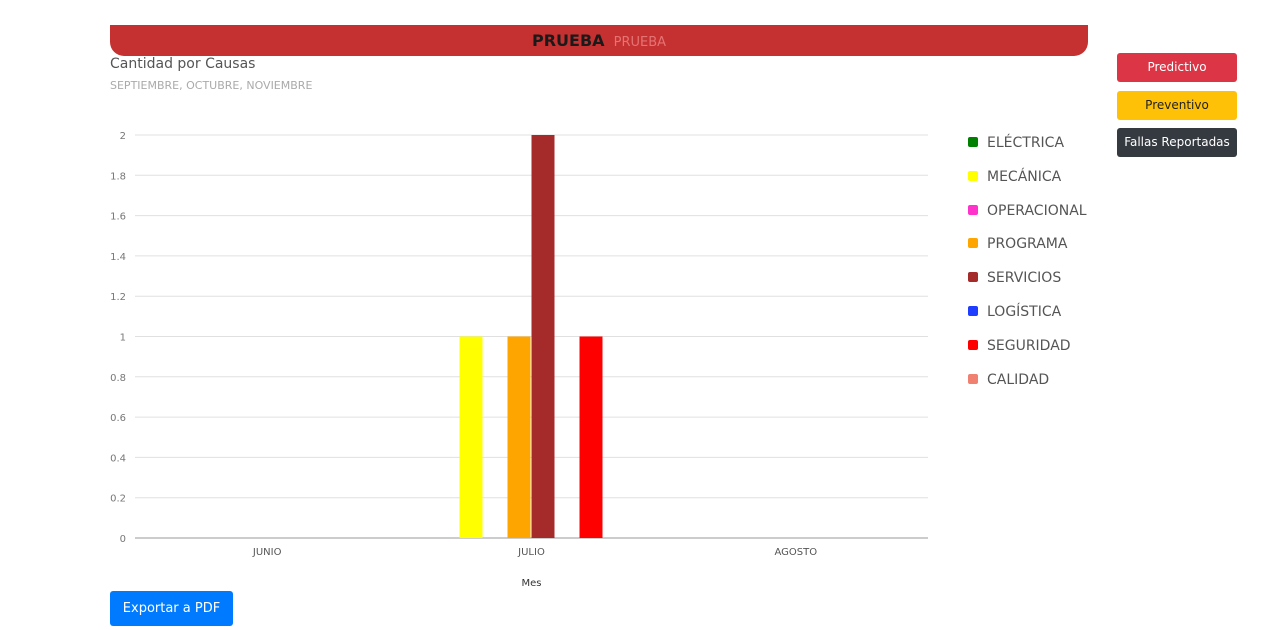 The height and width of the screenshot is (630, 1280). Describe the element at coordinates (123, 338) in the screenshot. I see `y-tick-label: 1` at that location.